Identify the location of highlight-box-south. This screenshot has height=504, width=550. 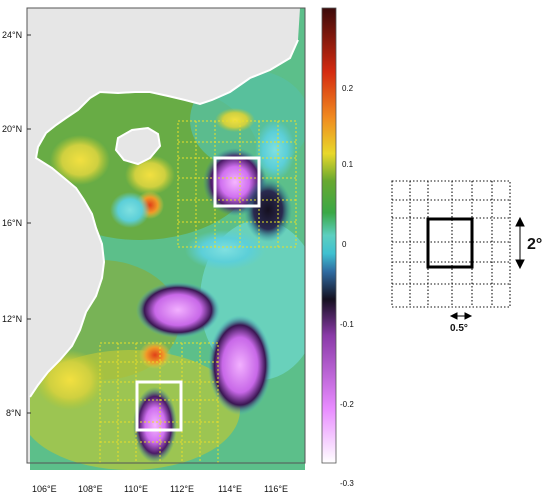
(159, 406).